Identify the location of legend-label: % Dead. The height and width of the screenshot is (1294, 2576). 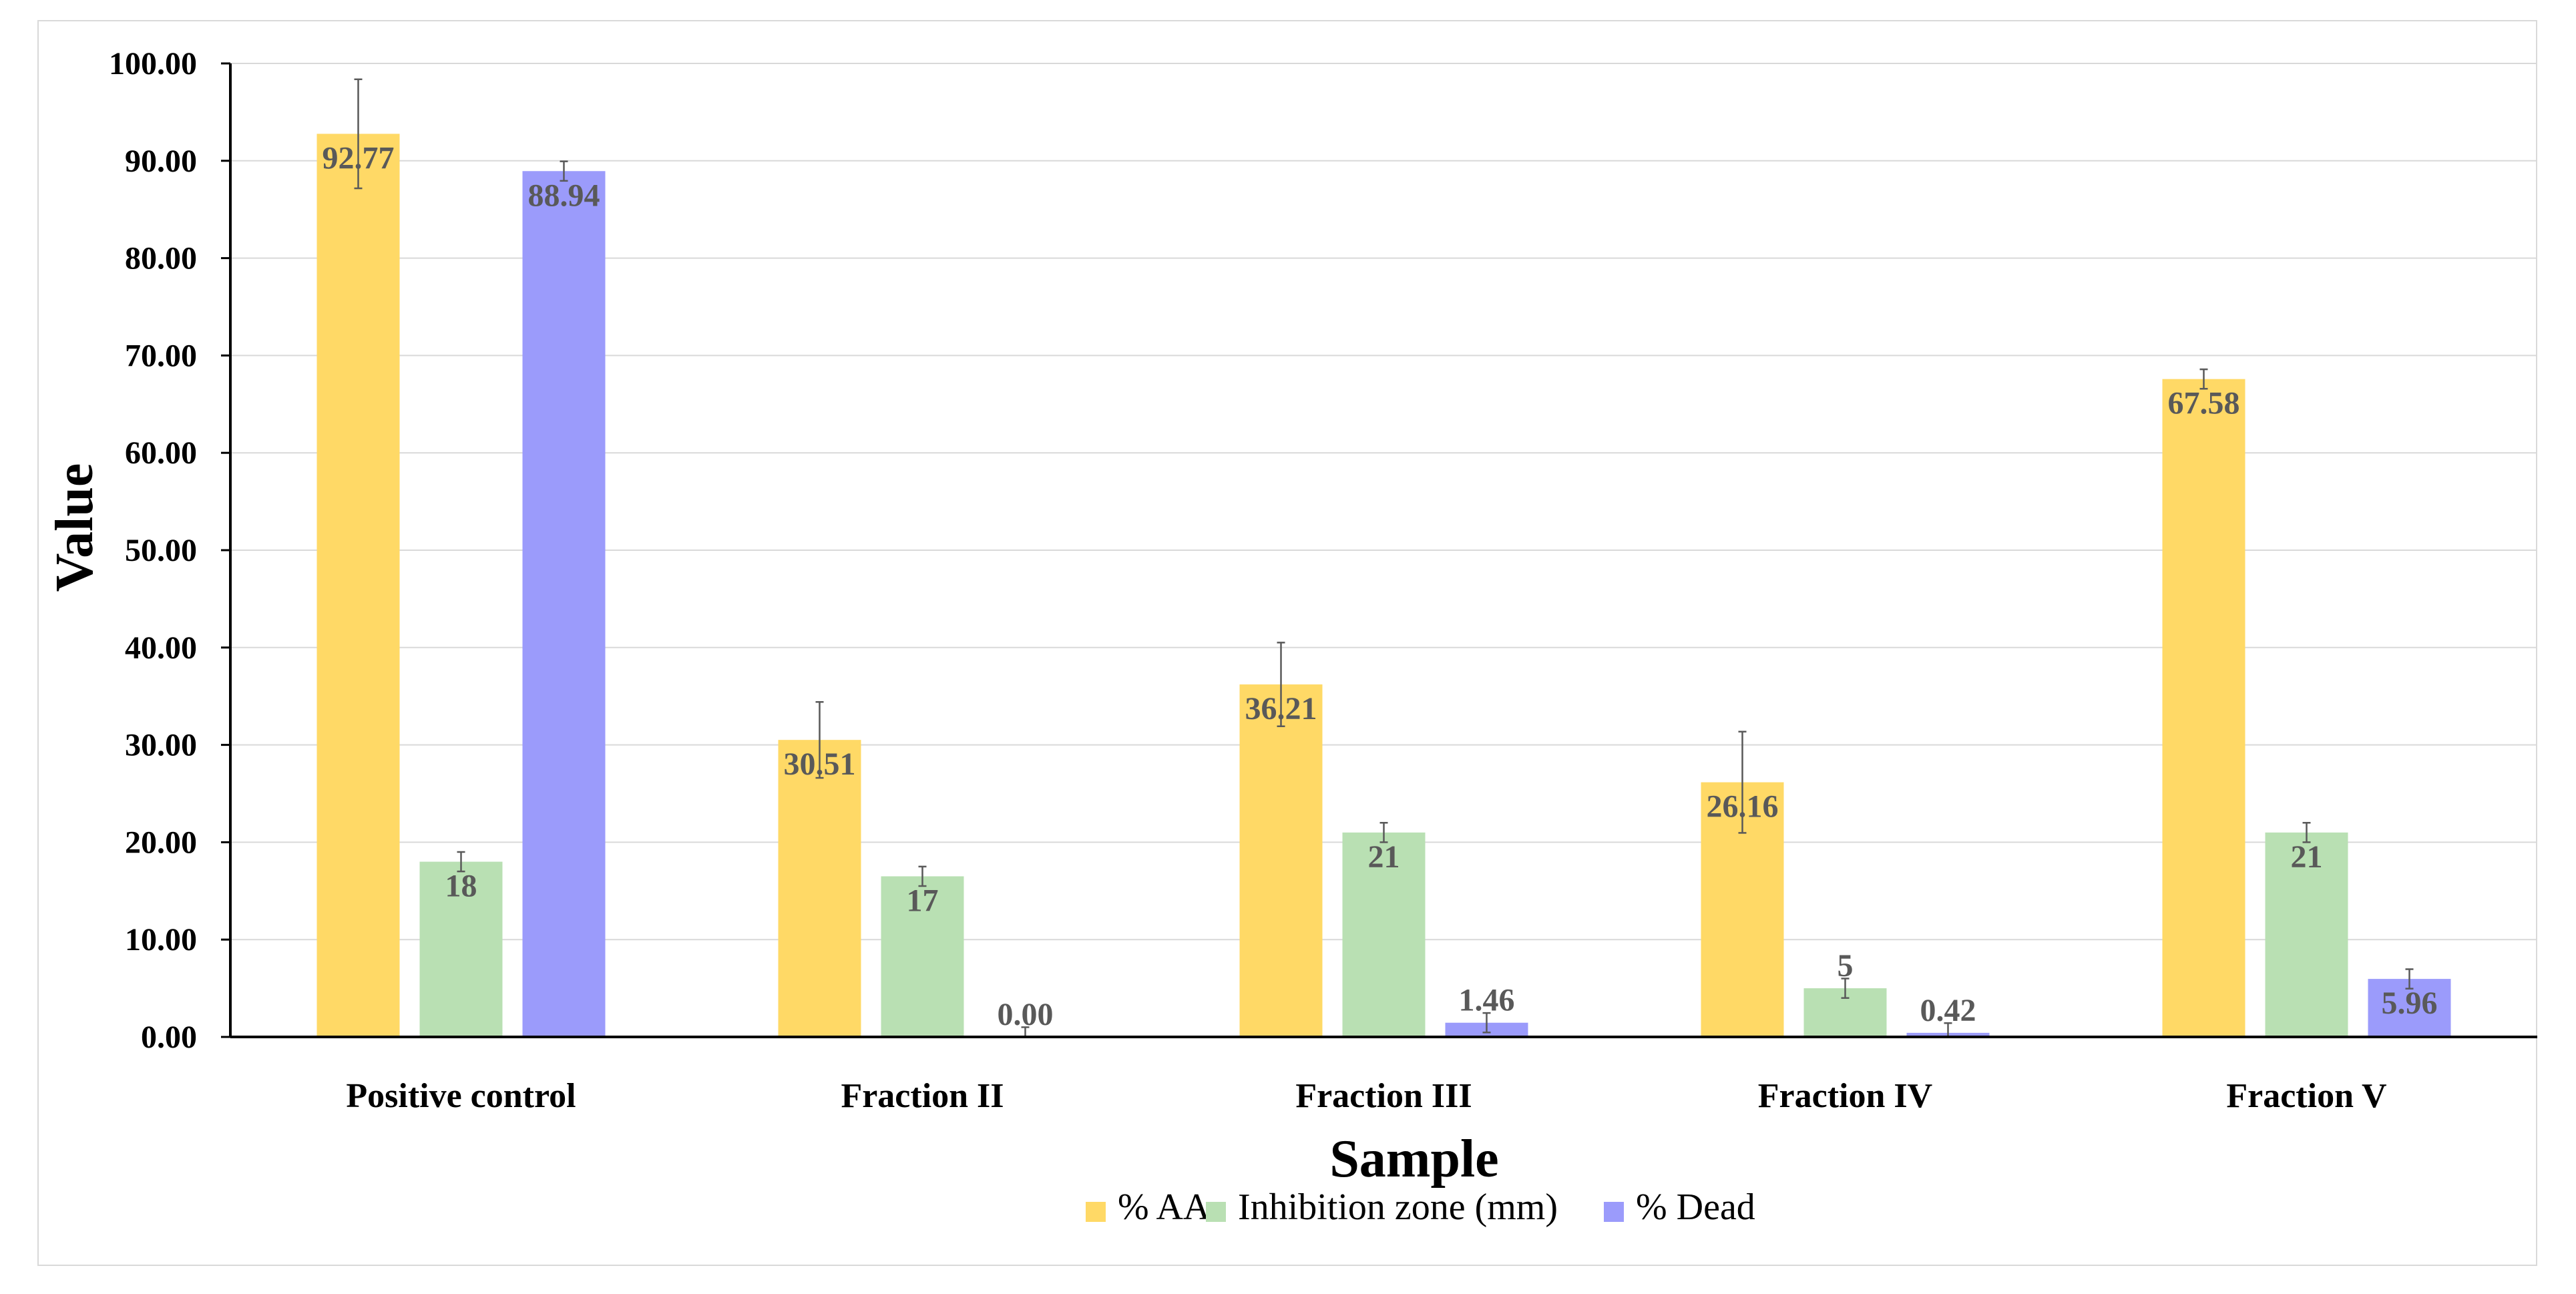
(1695, 1208).